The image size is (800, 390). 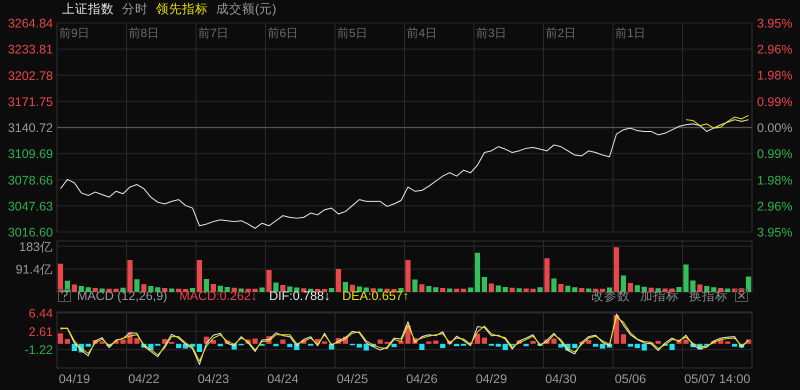 What do you see at coordinates (352, 379) in the screenshot?
I see `x-tick-label: 04/25` at bounding box center [352, 379].